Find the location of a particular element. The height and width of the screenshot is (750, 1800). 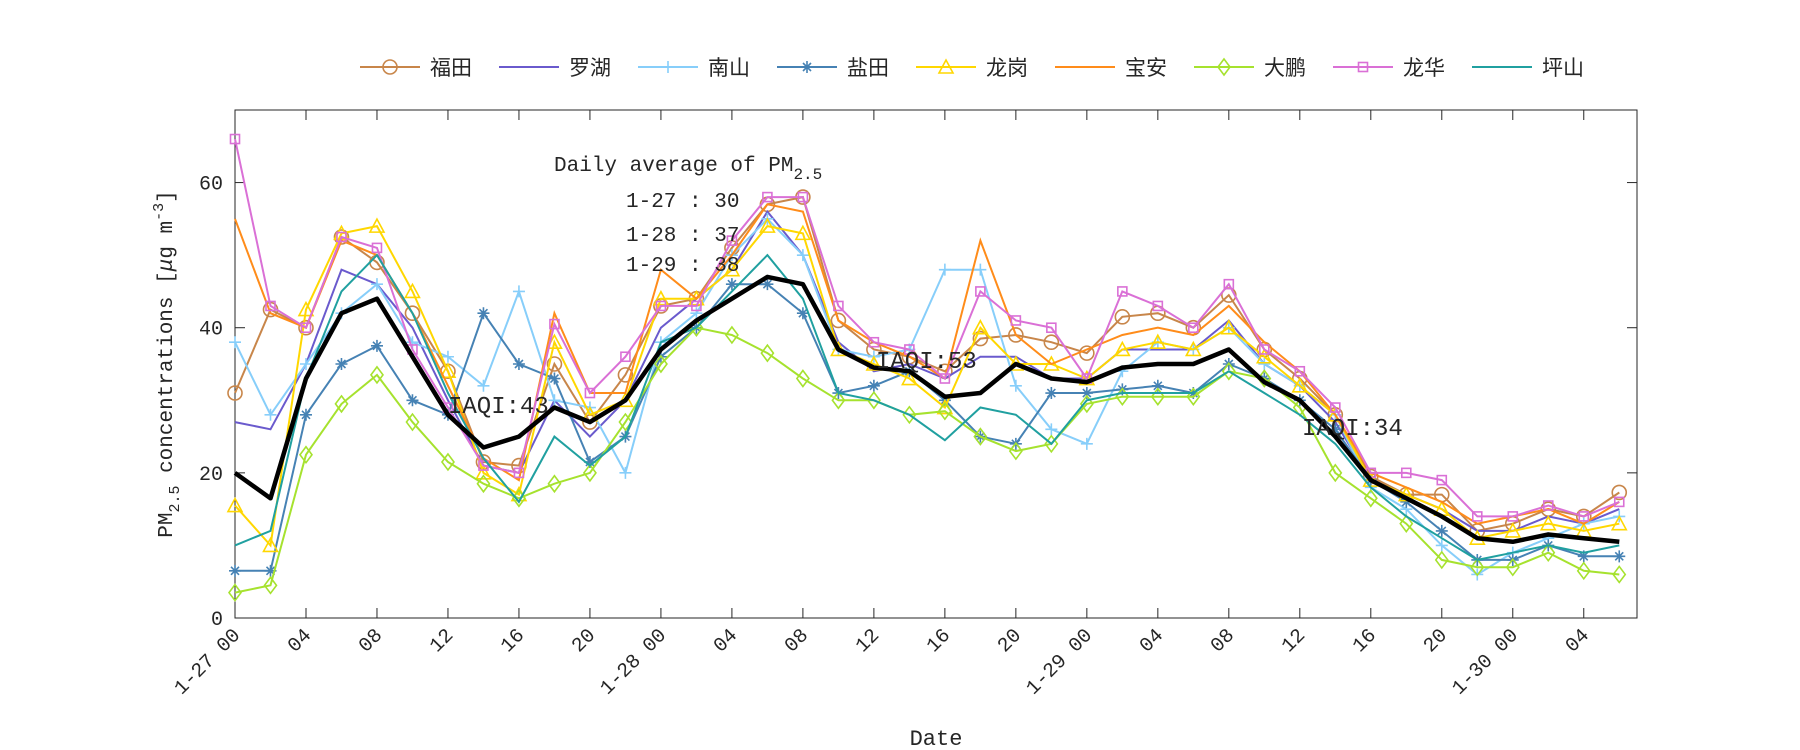

legend-label: 罗湖 is located at coordinates (590, 68).